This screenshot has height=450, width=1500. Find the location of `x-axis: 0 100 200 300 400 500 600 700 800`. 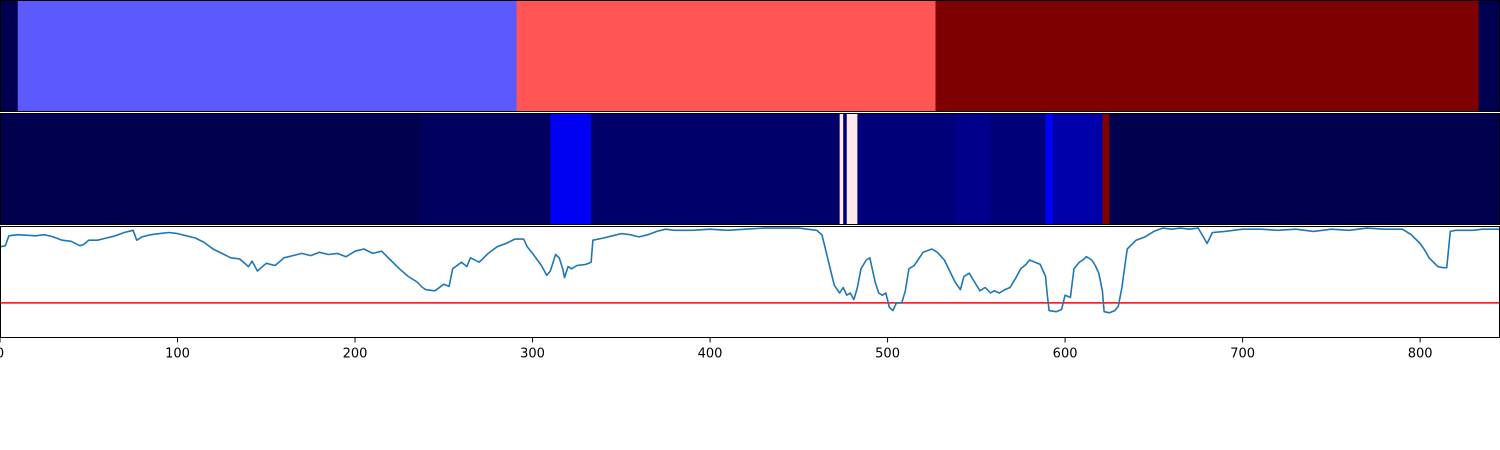

x-axis: 0 100 200 300 400 500 600 700 800 is located at coordinates (716, 349).